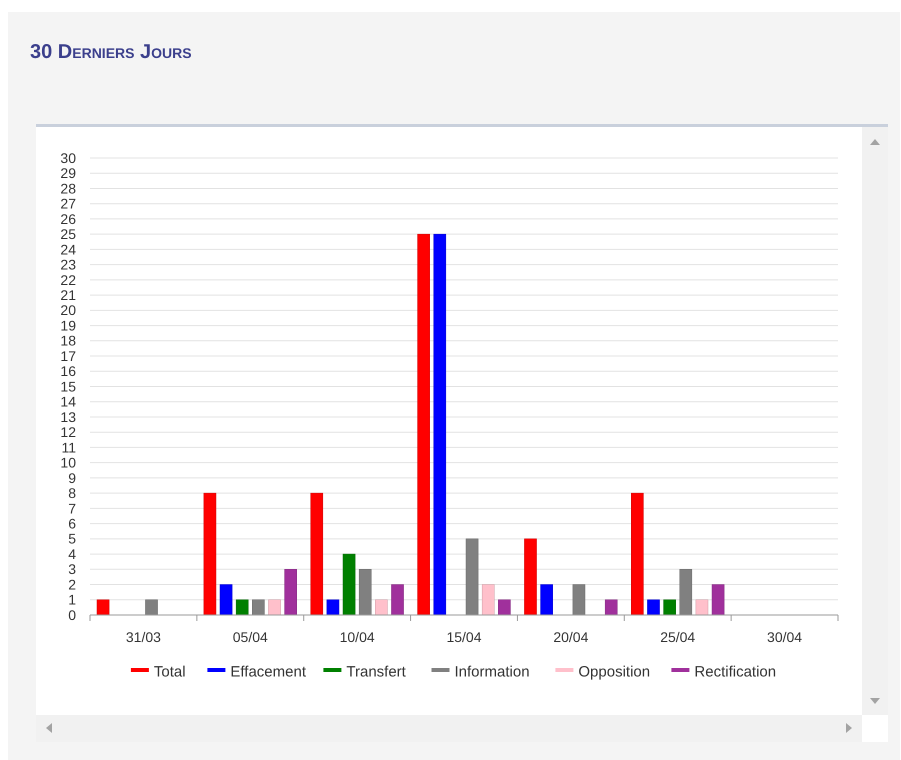  I want to click on x-tick-label: 05/04, so click(250, 637).